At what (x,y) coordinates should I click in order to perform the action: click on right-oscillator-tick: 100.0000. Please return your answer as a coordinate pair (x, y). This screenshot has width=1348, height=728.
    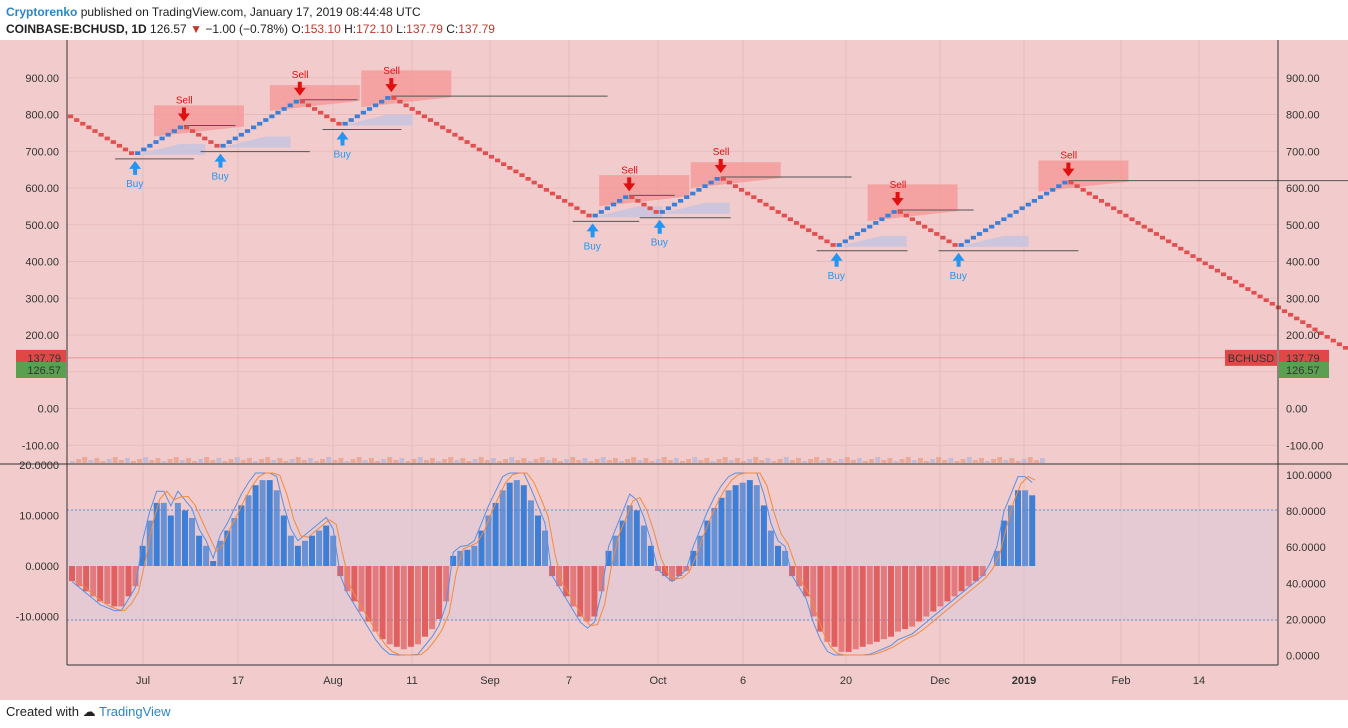
    Looking at the image, I should click on (1309, 476).